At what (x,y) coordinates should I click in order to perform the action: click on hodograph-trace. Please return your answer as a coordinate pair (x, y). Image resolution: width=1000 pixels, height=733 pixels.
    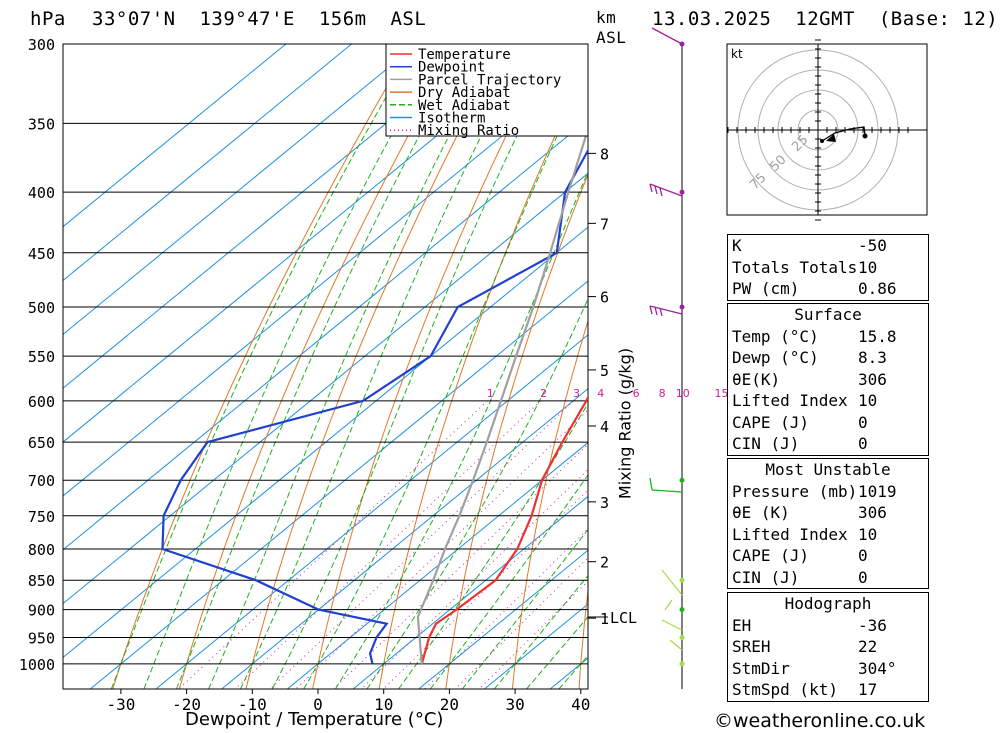
    Looking at the image, I should click on (843, 134).